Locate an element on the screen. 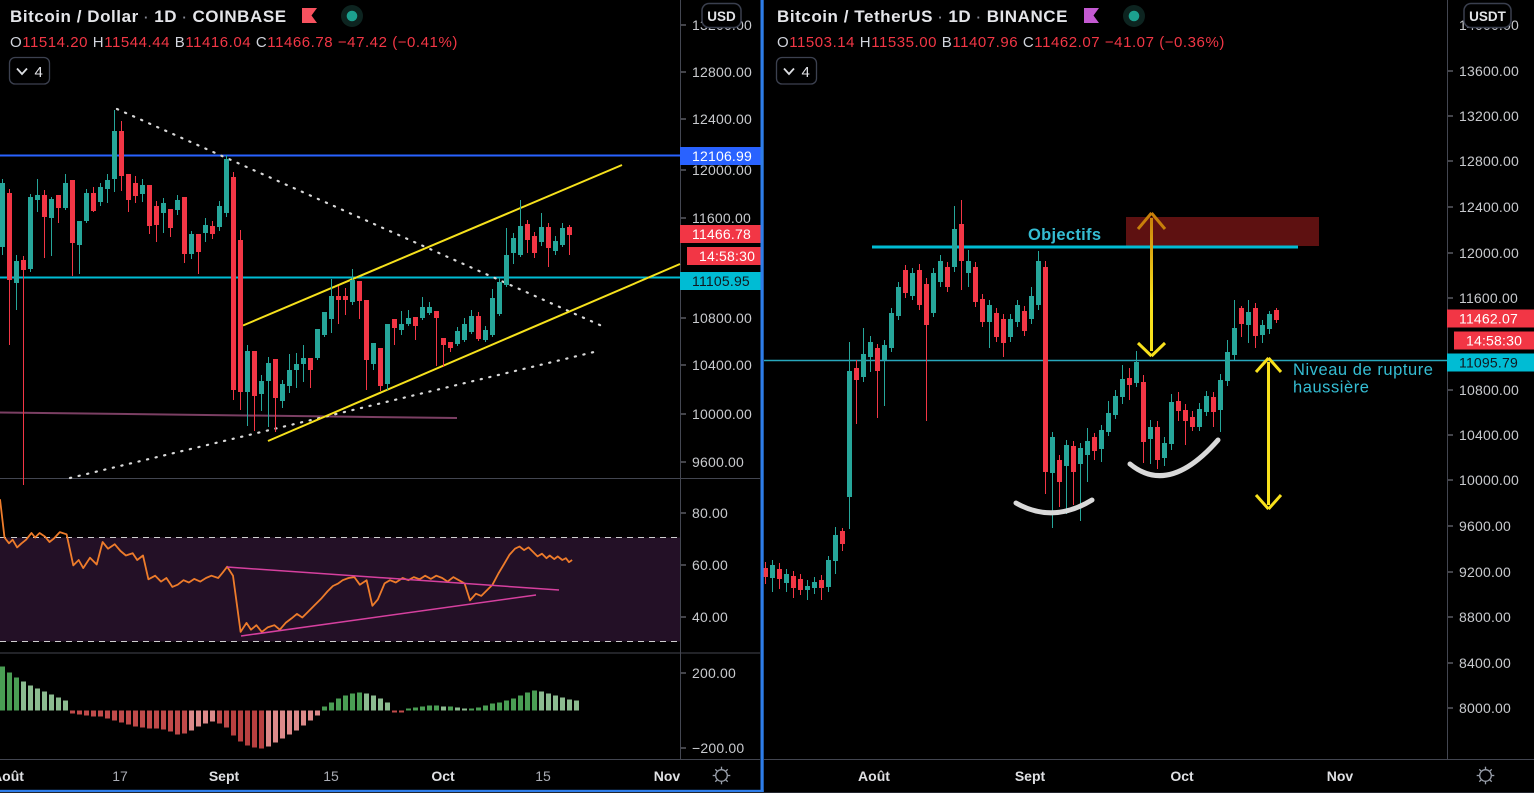 The height and width of the screenshot is (793, 1534). svg-text: USD is located at coordinates (721, 16).